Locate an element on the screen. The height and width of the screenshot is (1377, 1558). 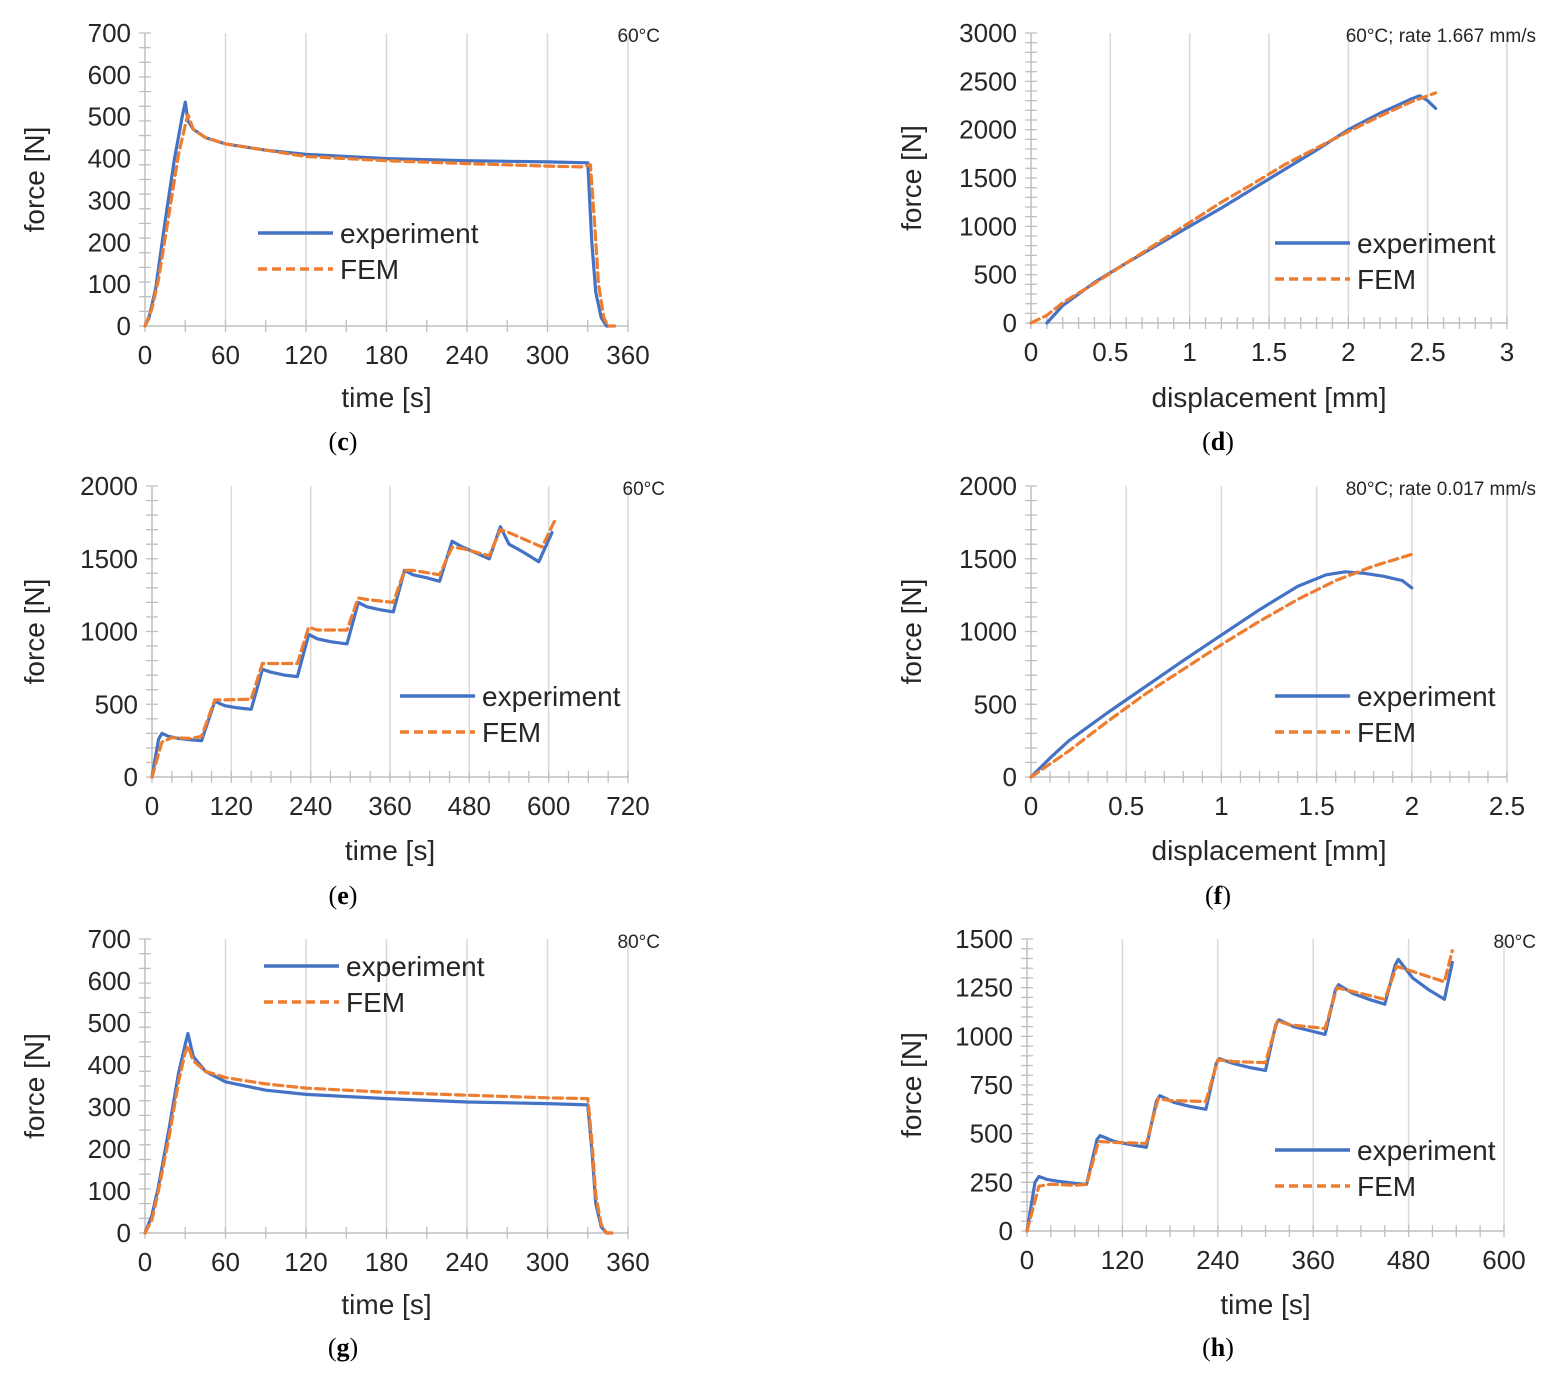
condition-annotation: 60°C; rate 1.667 mm/s is located at coordinates (1441, 36).